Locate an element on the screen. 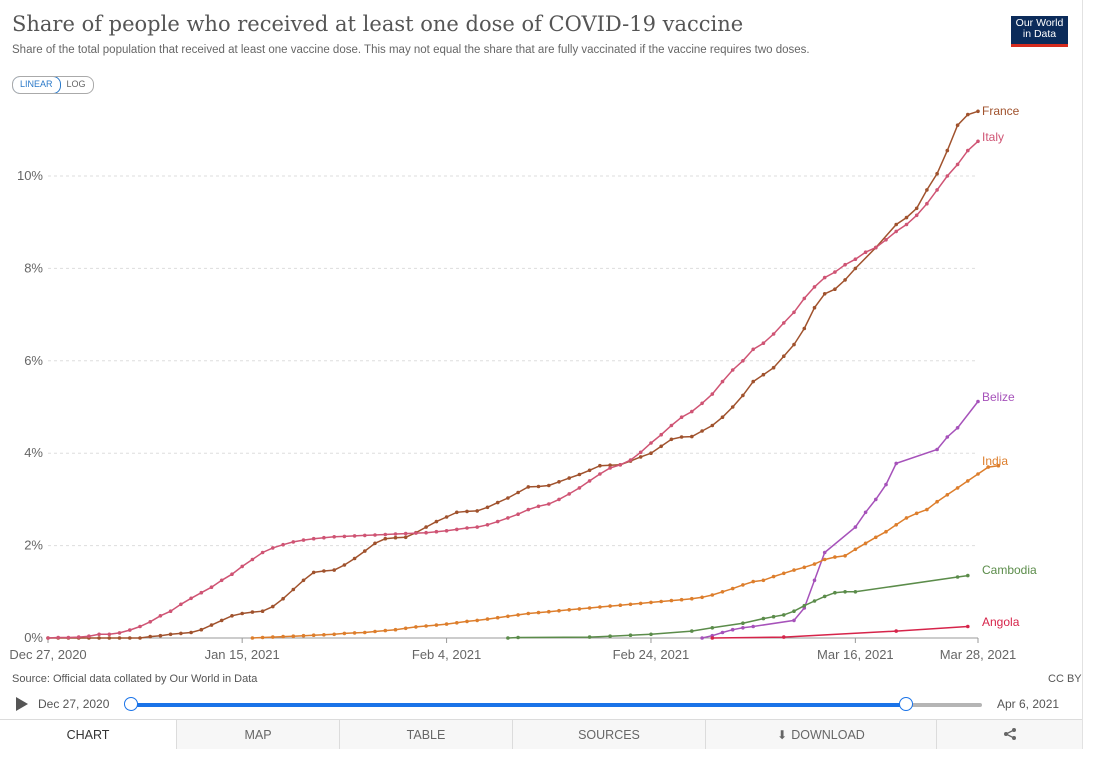 This screenshot has width=1100, height=761. series-label: Belize is located at coordinates (998, 397).